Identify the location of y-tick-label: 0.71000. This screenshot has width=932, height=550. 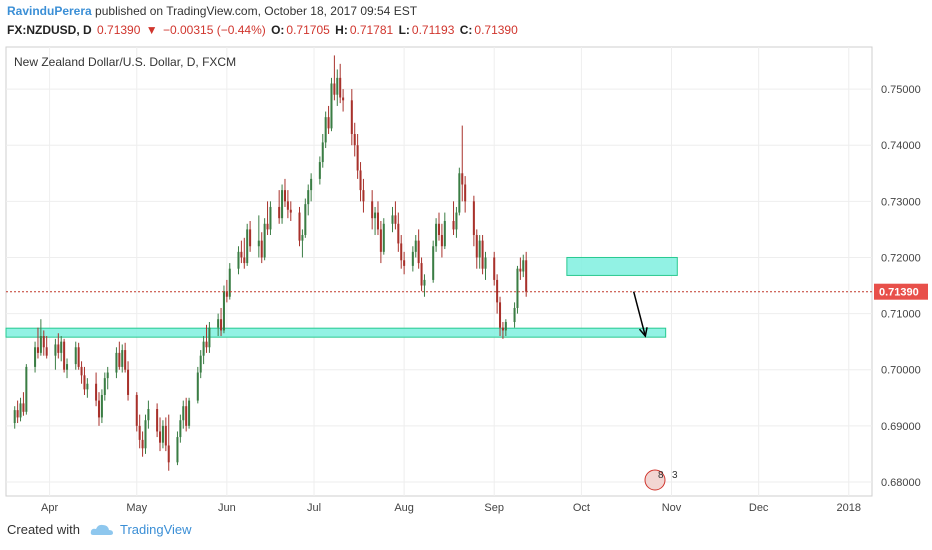
(901, 315).